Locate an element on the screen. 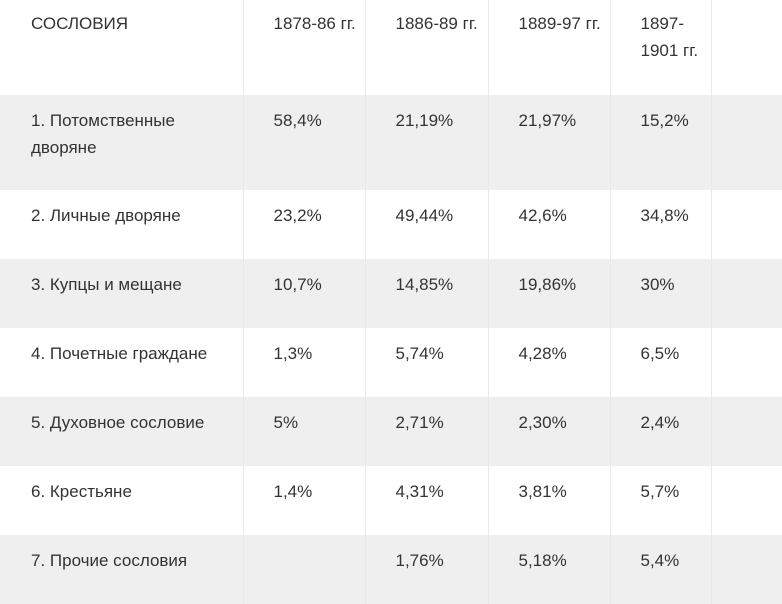 This screenshot has width=782, height=604. cell-value: 5% is located at coordinates (304, 431).